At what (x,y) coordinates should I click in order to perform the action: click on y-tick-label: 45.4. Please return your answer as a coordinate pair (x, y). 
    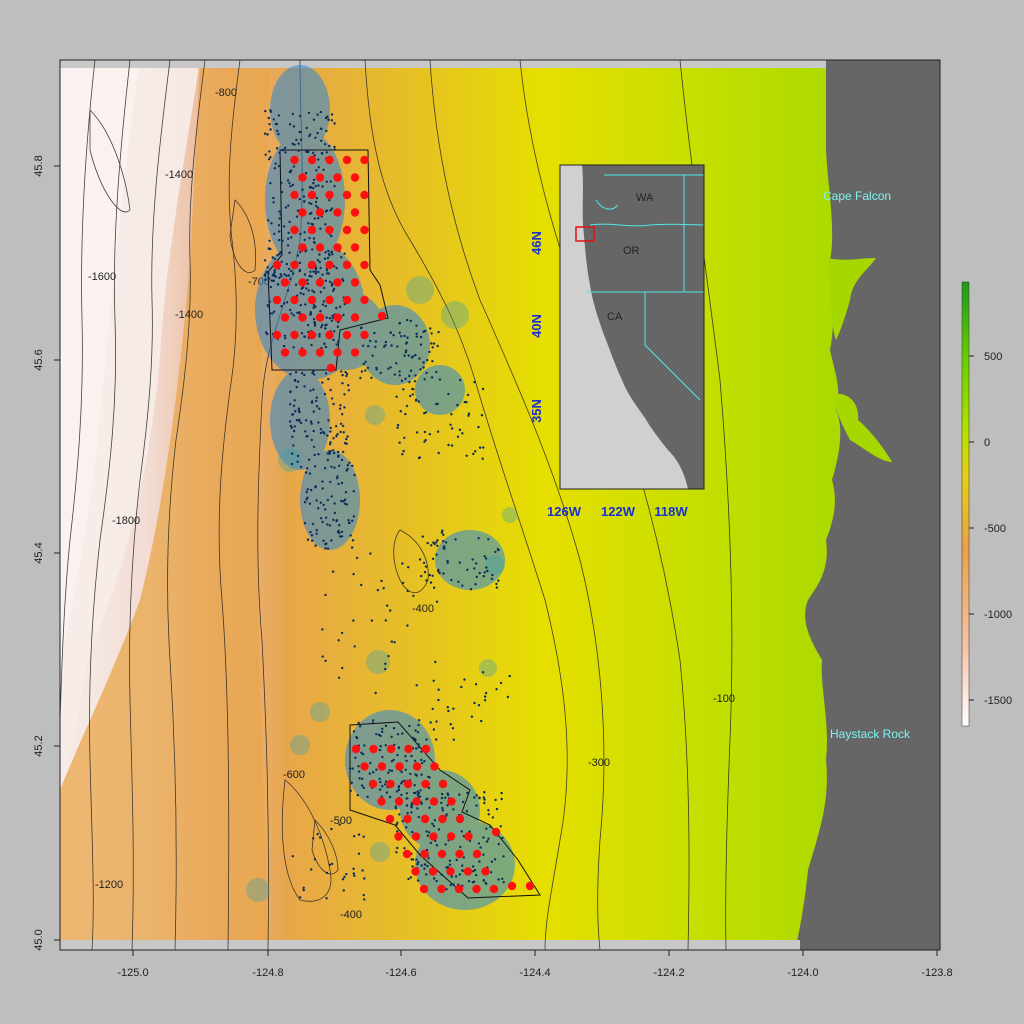
    Looking at the image, I should click on (39, 552).